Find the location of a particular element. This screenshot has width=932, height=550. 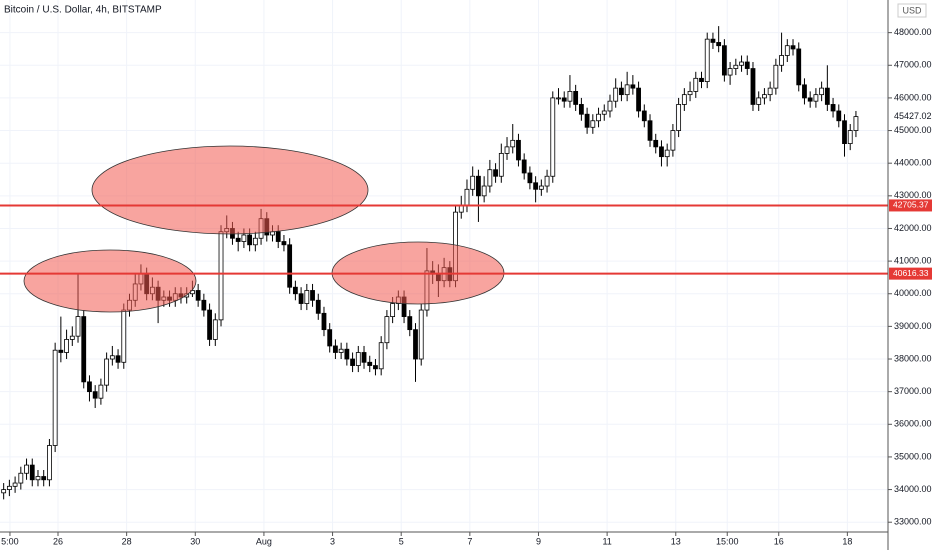

price-tag-label: 42705.37 is located at coordinates (911, 205).